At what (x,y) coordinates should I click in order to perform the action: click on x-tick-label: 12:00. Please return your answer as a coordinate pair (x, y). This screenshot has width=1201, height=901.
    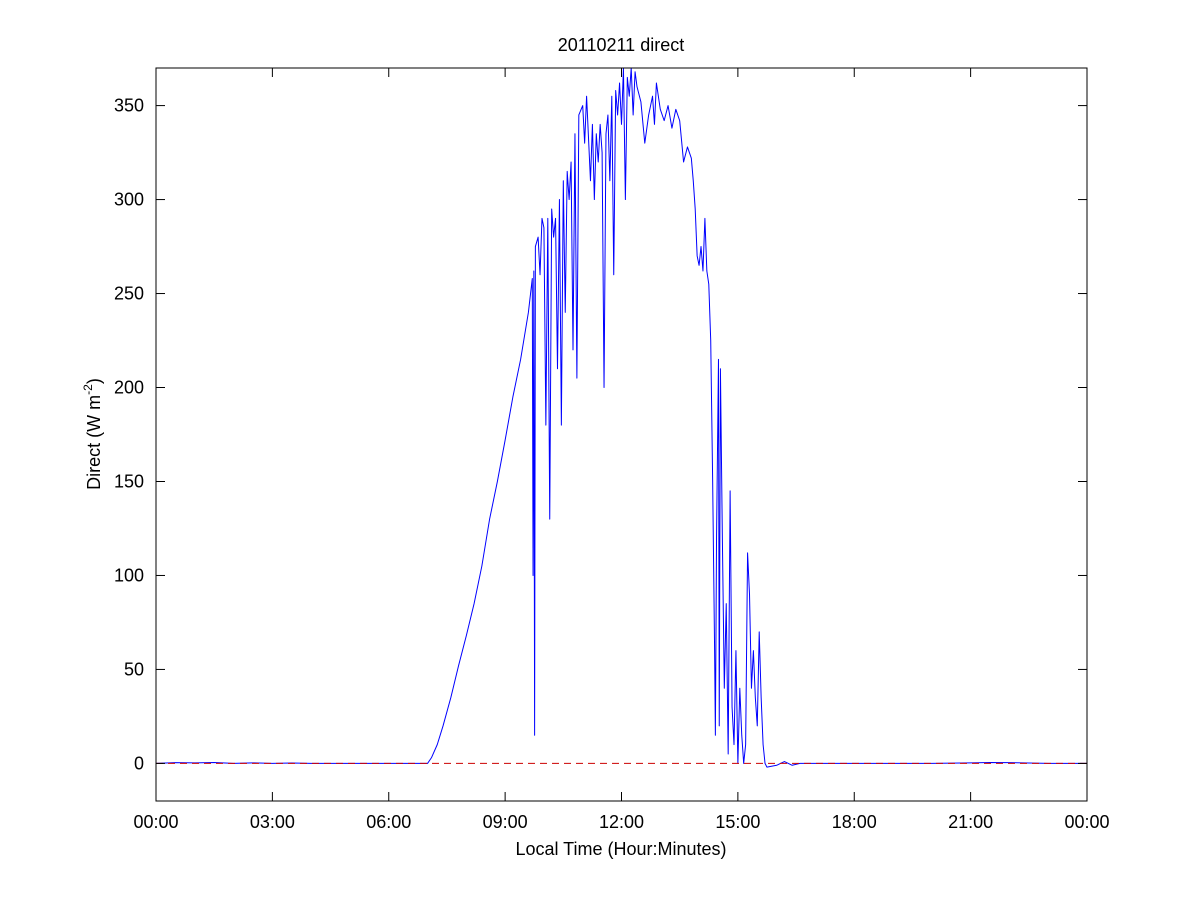
    Looking at the image, I should click on (621, 822).